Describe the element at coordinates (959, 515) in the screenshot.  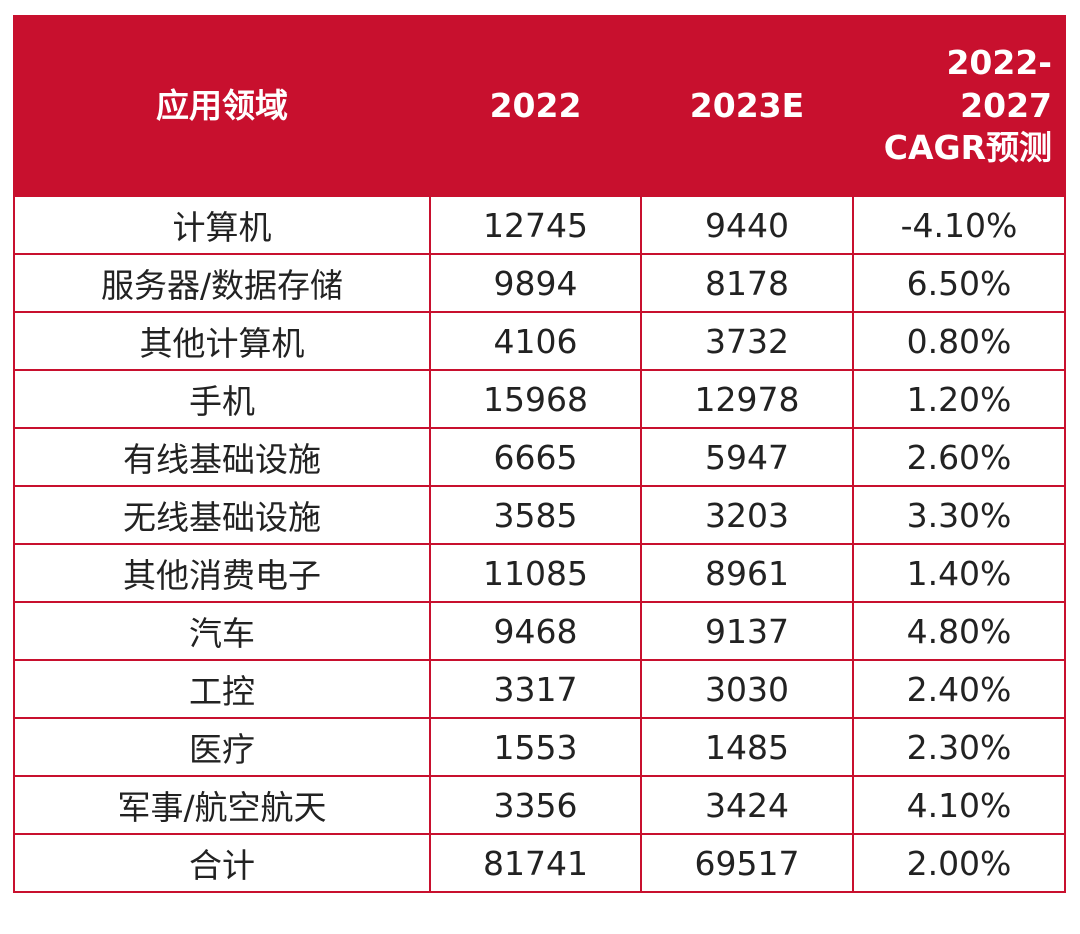
I see `cagr-cell: 3.30%` at that location.